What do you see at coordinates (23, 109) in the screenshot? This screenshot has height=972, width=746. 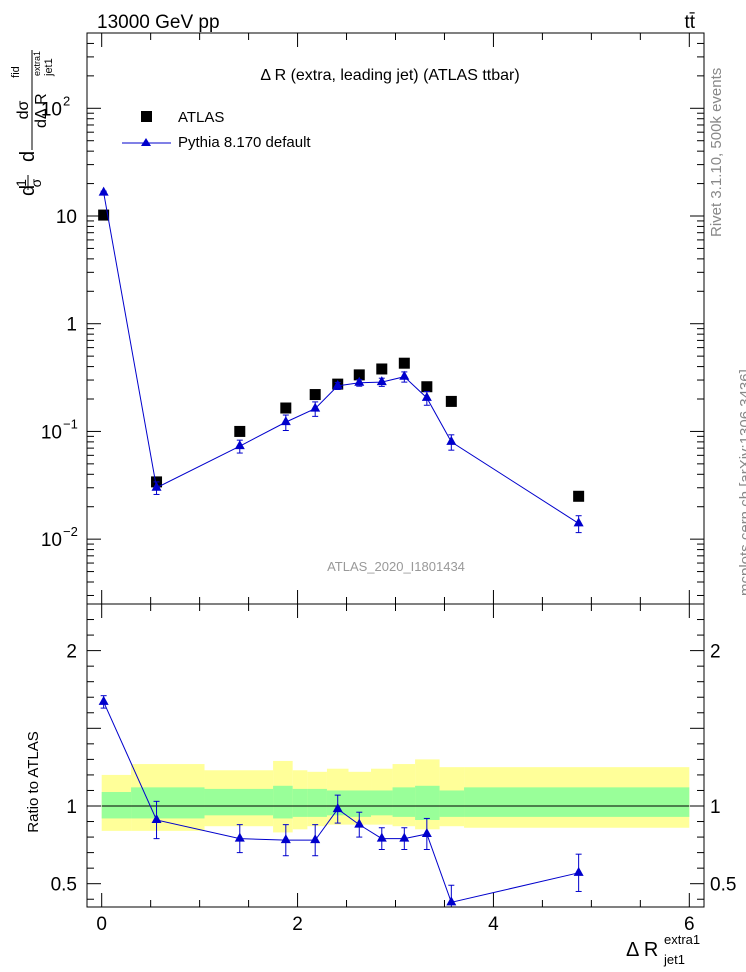 I see `y-label-dsigma: dσ` at bounding box center [23, 109].